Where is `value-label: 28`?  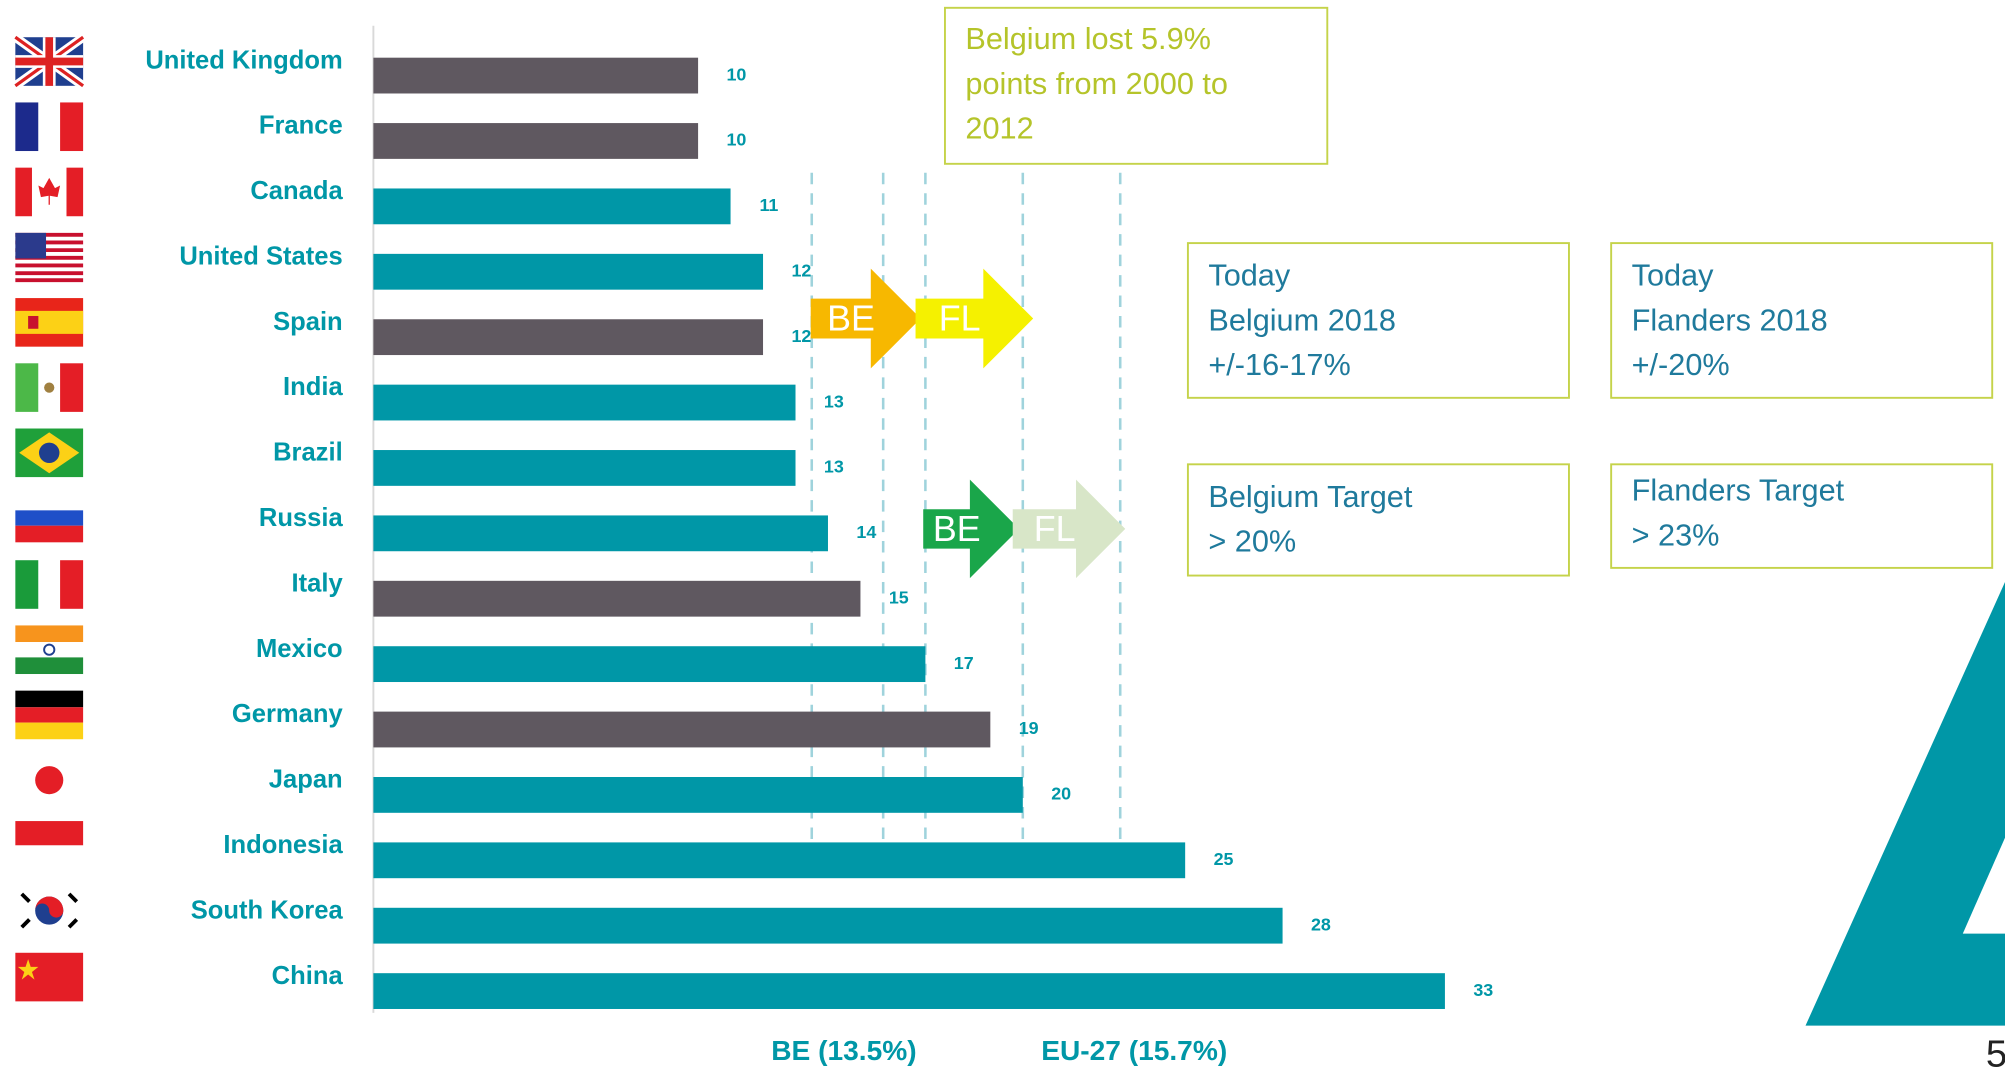
value-label: 28 is located at coordinates (1321, 924).